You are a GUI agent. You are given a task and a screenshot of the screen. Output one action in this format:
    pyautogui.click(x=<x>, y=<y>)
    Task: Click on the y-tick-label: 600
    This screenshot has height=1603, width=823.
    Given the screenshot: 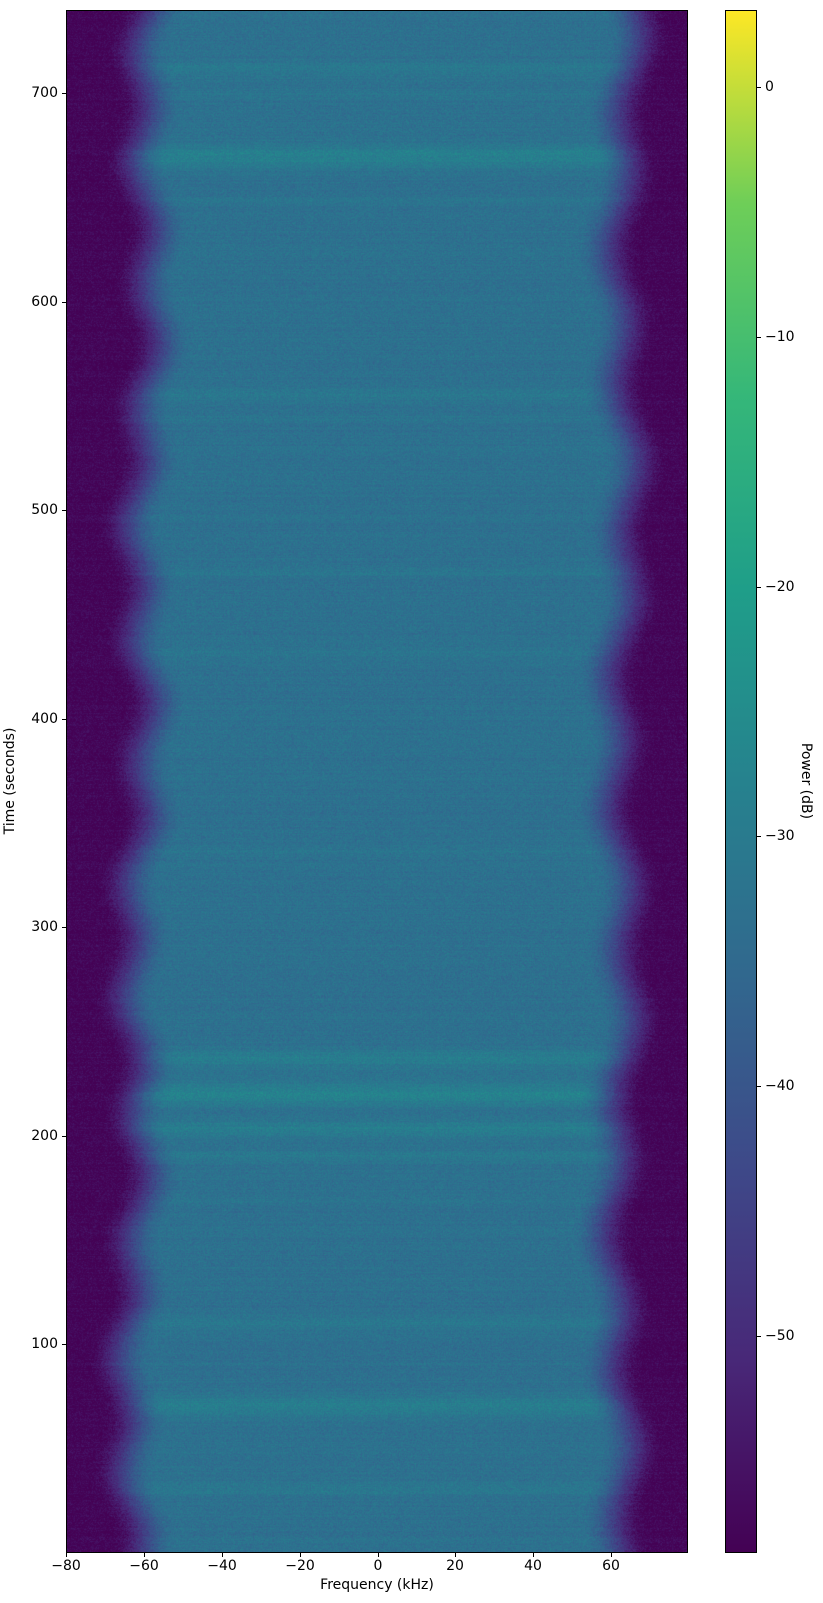 What is the action you would take?
    pyautogui.click(x=44, y=302)
    